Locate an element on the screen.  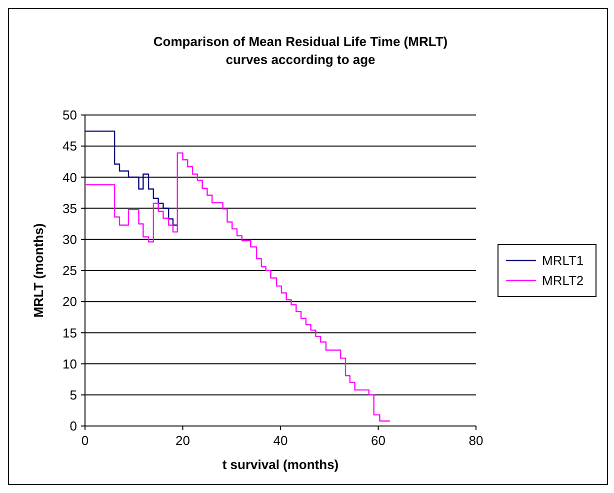
y-tick-label: 10 is located at coordinates (69, 364).